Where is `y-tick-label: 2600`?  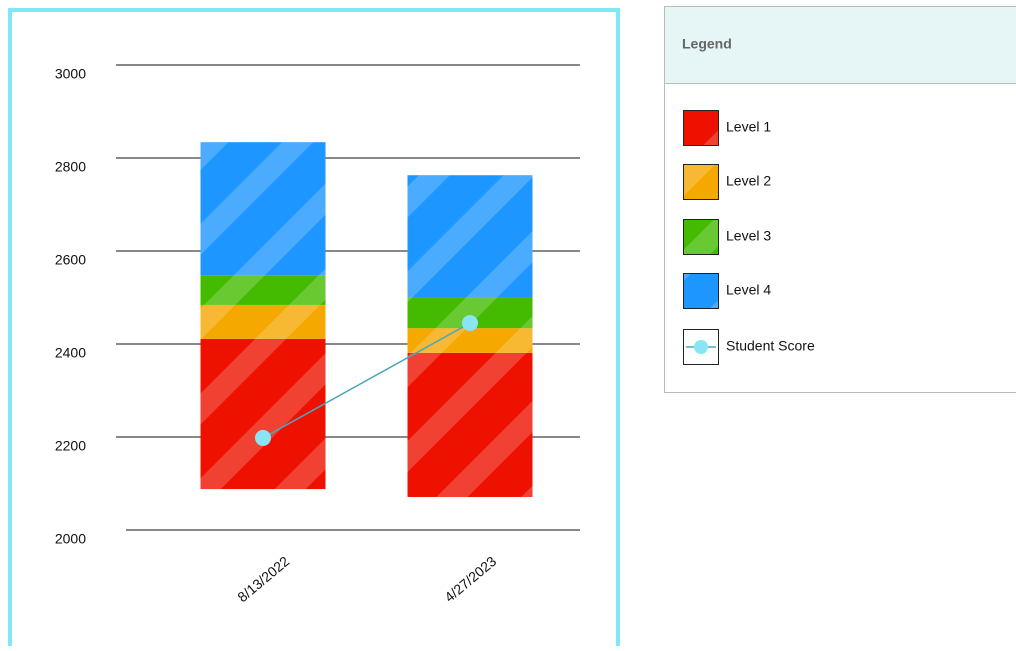 y-tick-label: 2600 is located at coordinates (70, 260).